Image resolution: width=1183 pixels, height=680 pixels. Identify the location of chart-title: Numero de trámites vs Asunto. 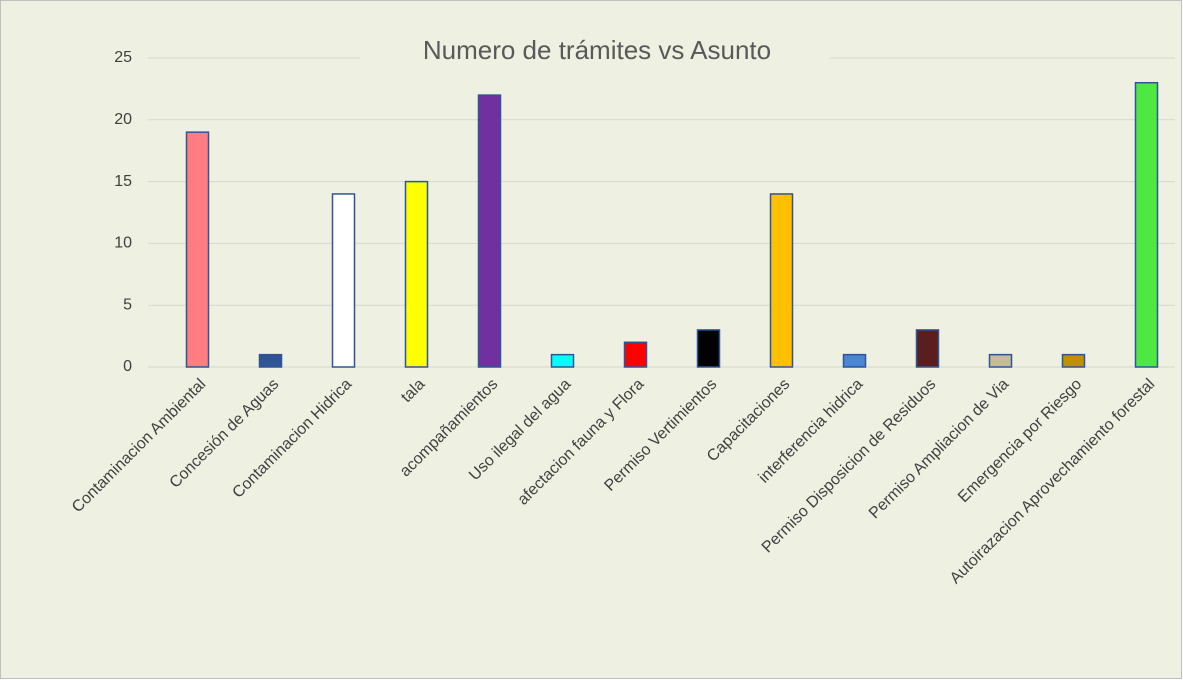
(597, 50).